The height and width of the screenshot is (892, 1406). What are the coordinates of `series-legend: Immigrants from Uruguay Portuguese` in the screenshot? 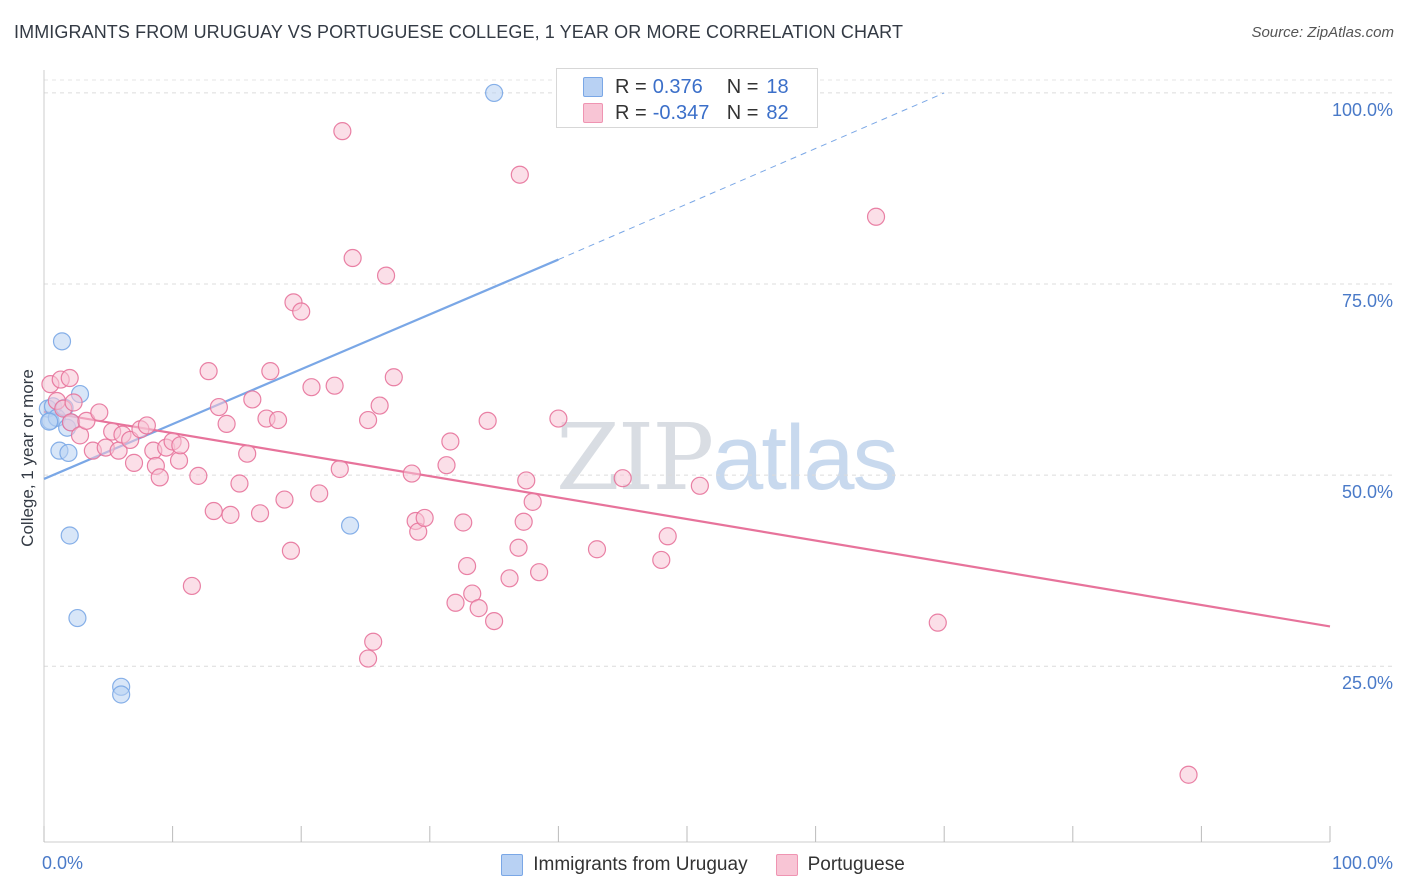 It's located at (703, 865).